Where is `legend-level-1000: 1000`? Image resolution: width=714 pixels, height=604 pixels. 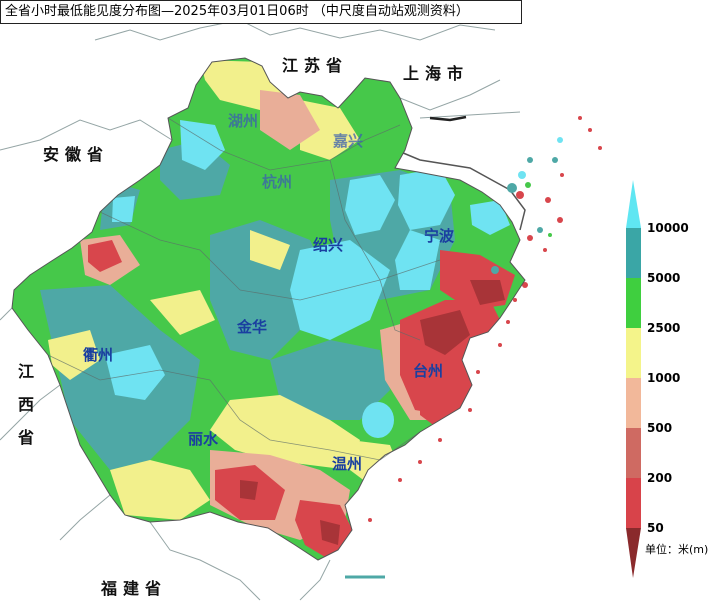 legend-level-1000: 1000 is located at coordinates (664, 378).